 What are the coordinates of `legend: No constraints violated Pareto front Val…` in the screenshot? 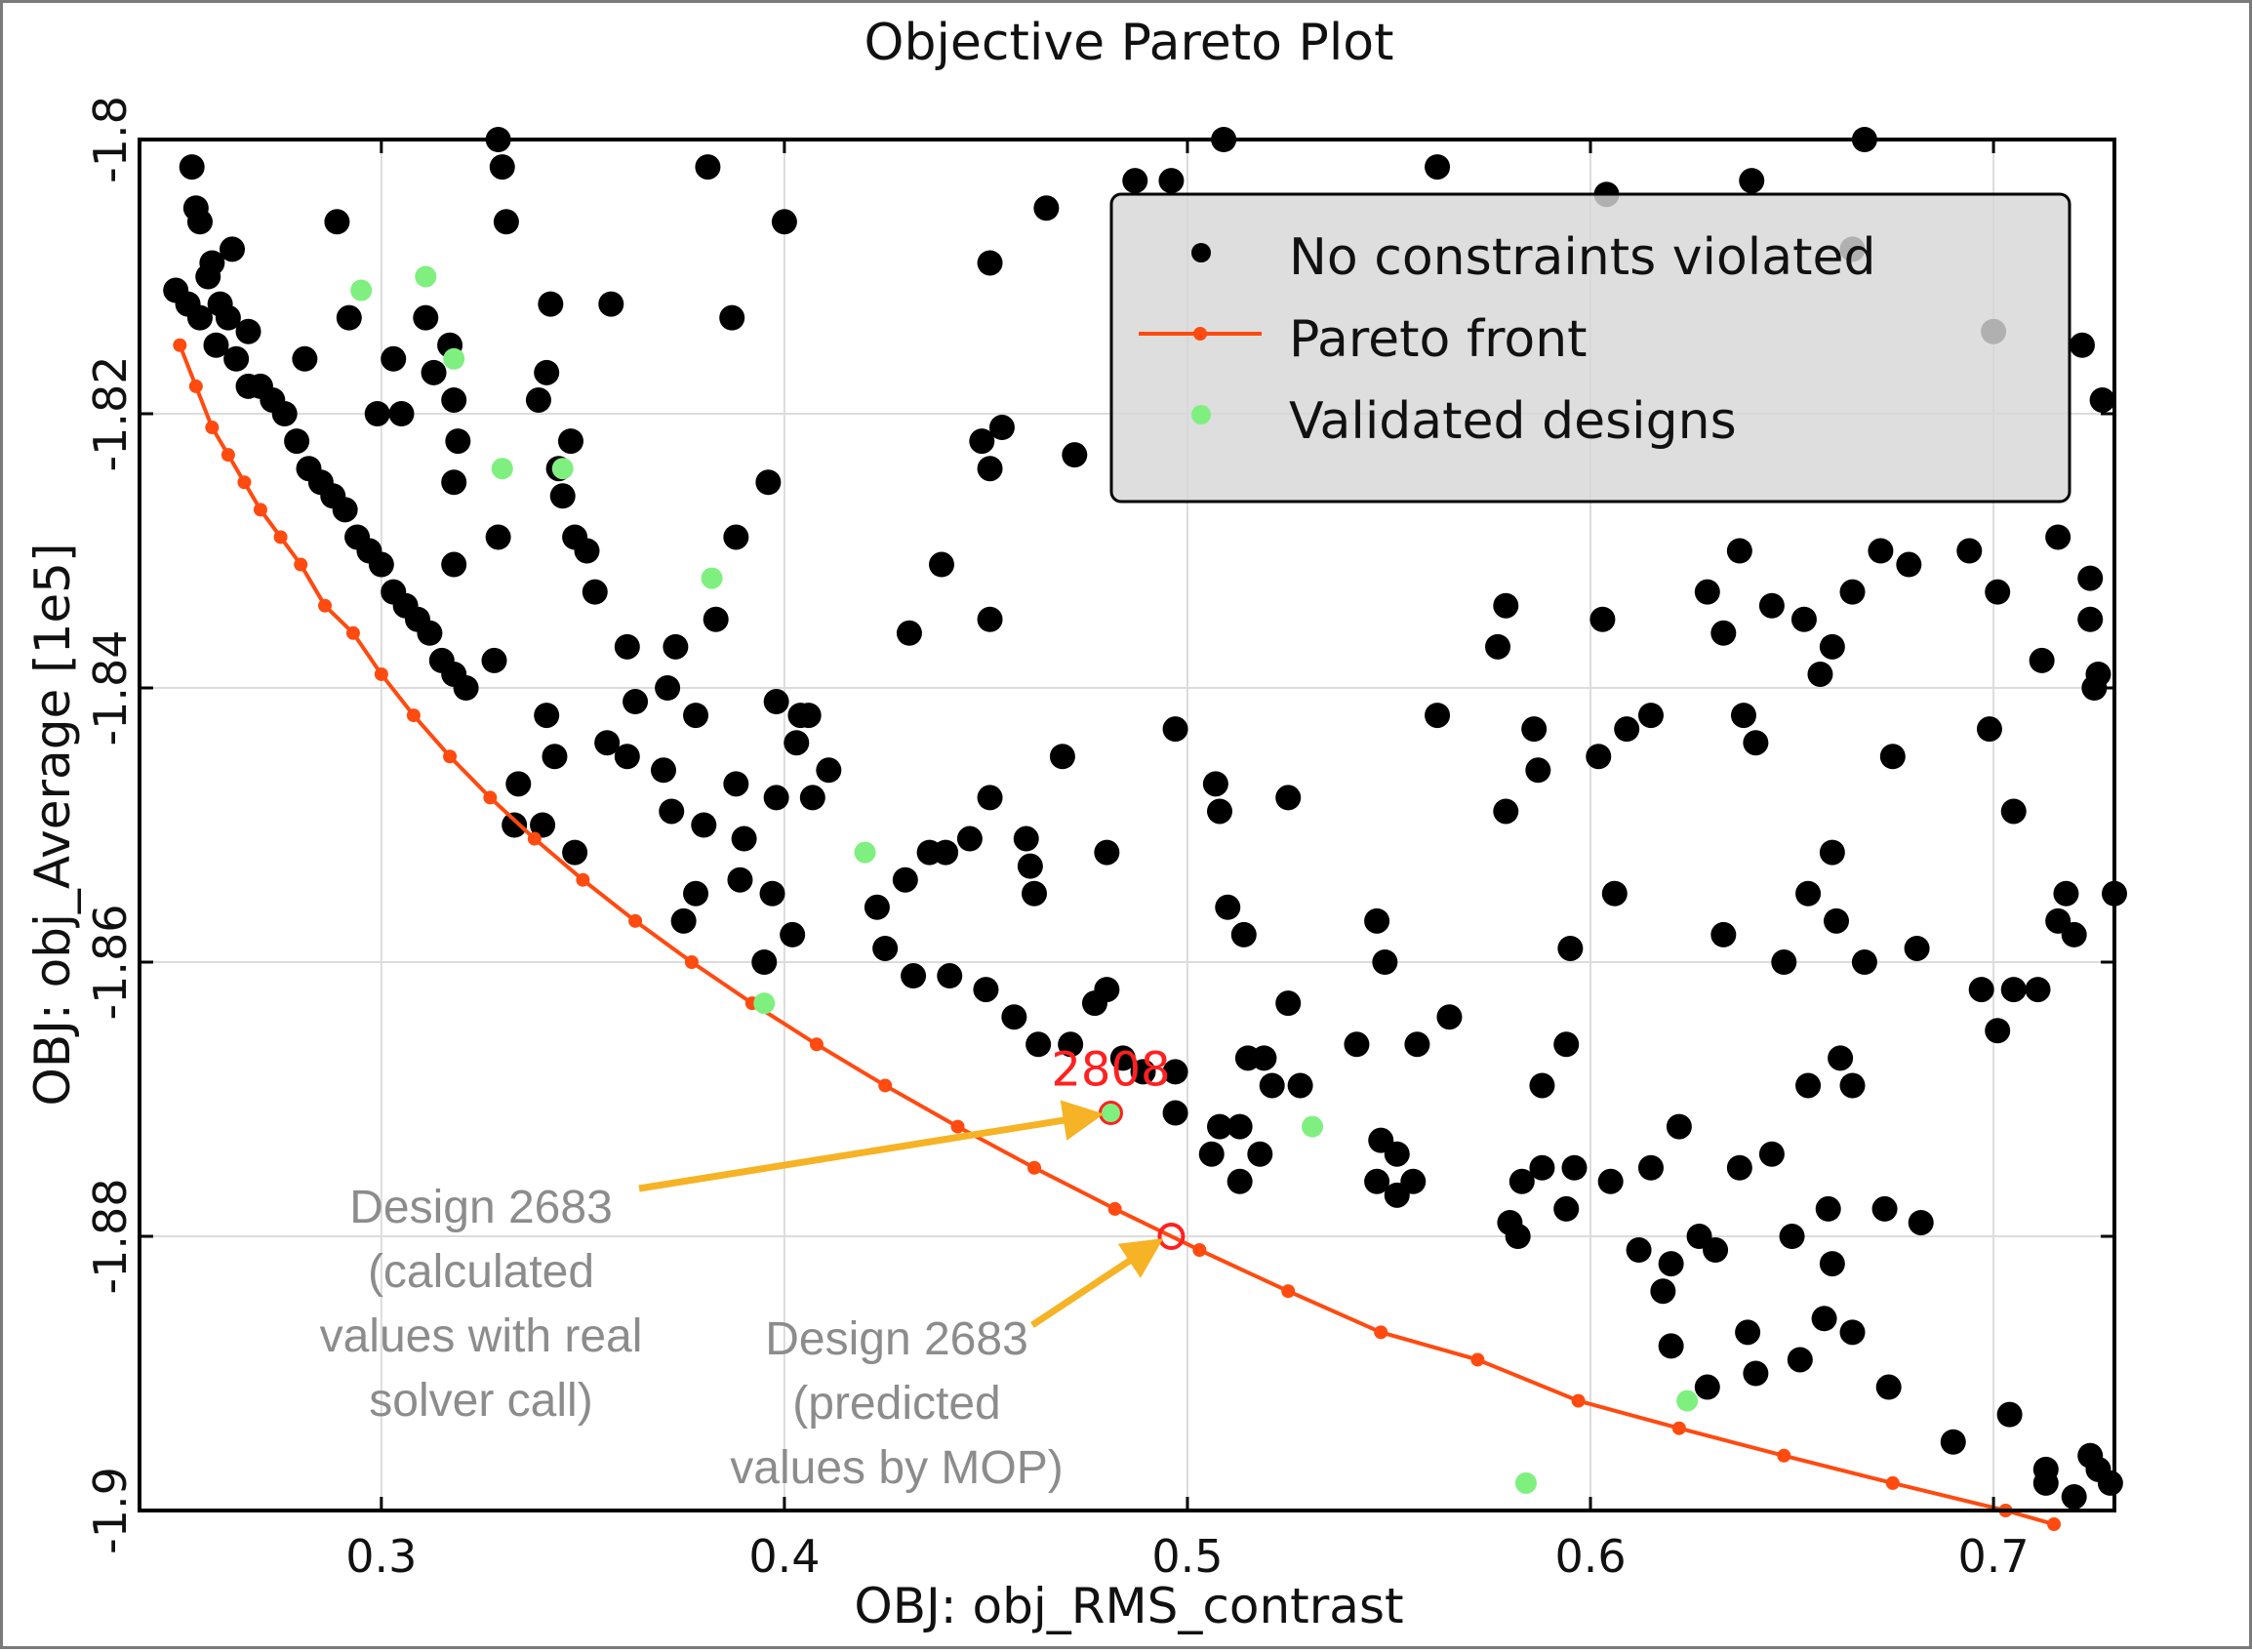 It's located at (1590, 348).